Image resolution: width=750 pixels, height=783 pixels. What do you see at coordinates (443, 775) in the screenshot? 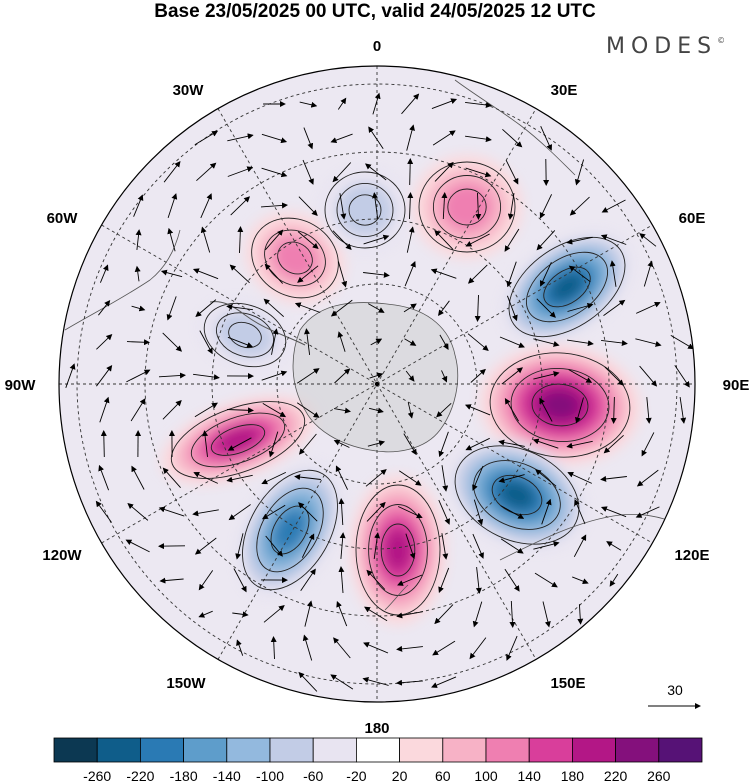
I see `colorbar-tick-label: 60` at bounding box center [443, 775].